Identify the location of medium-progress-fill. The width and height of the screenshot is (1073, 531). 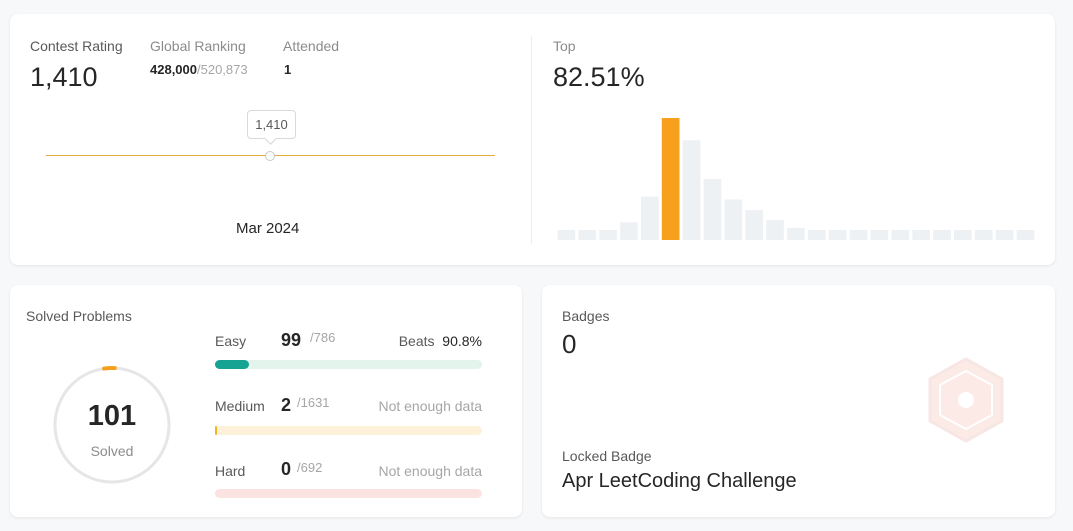
(216, 430).